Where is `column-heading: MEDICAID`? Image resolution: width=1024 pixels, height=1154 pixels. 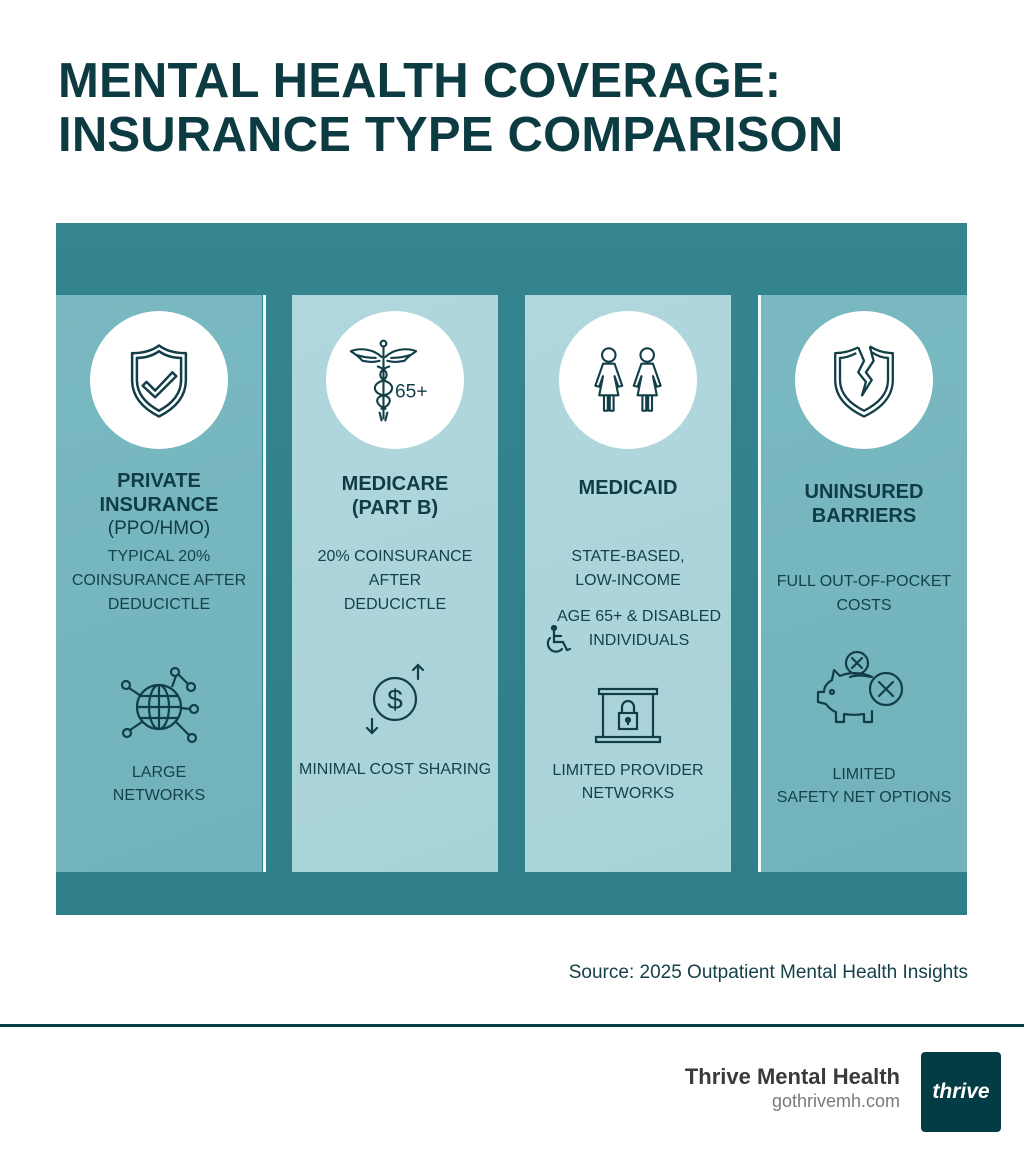
column-heading: MEDICAID is located at coordinates (628, 488).